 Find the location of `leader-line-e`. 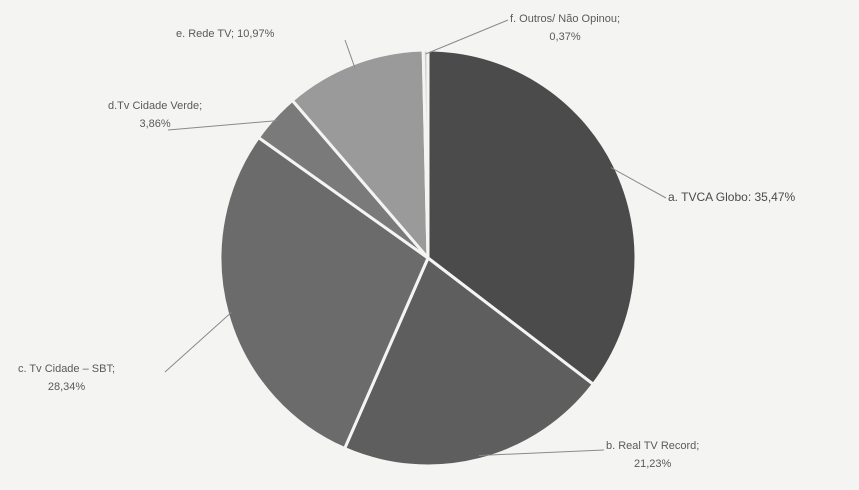

leader-line-e is located at coordinates (350, 53).